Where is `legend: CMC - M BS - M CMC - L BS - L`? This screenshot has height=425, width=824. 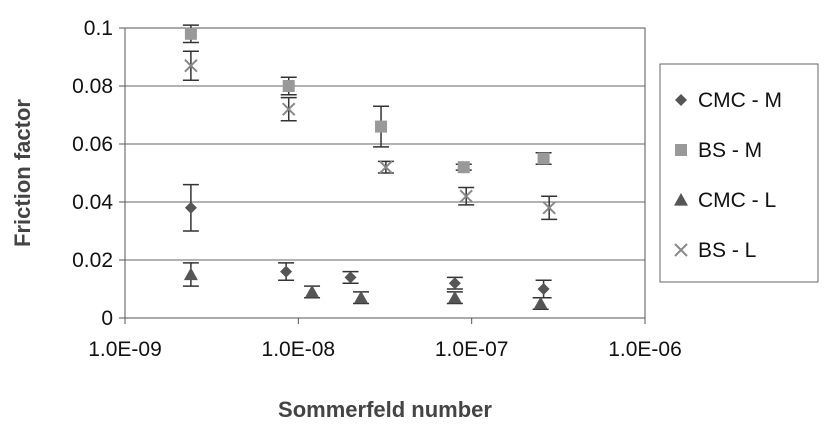
legend: CMC - M BS - M CMC - L BS - L is located at coordinates (739, 173).